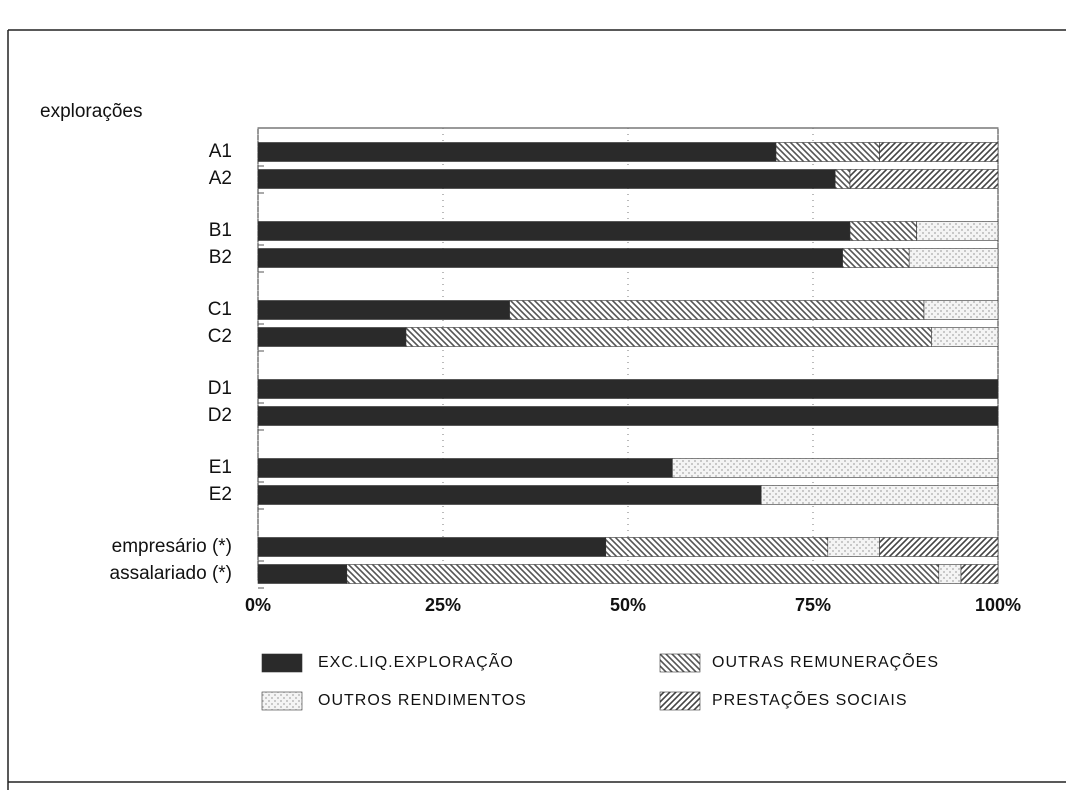 This screenshot has height=796, width=1073. What do you see at coordinates (422, 700) in the screenshot?
I see `legend-label: OUTROS RENDIMENTOS` at bounding box center [422, 700].